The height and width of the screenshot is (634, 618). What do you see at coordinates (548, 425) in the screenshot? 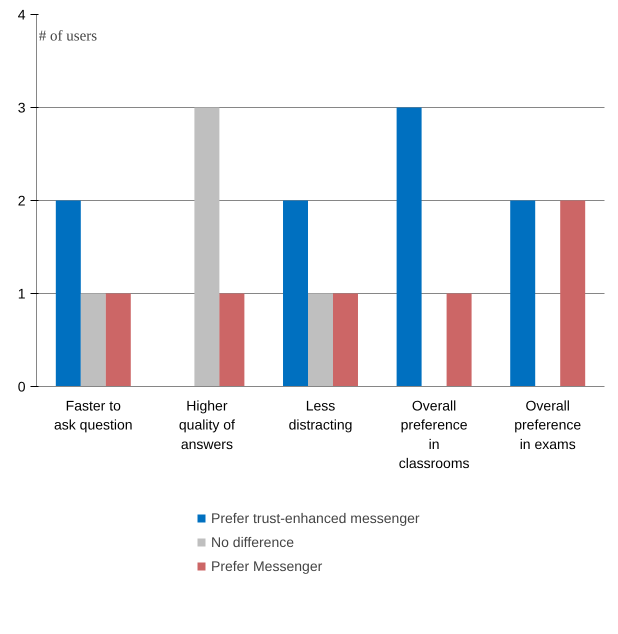
I see `x-tick-label: Overall preference in exams` at bounding box center [548, 425].